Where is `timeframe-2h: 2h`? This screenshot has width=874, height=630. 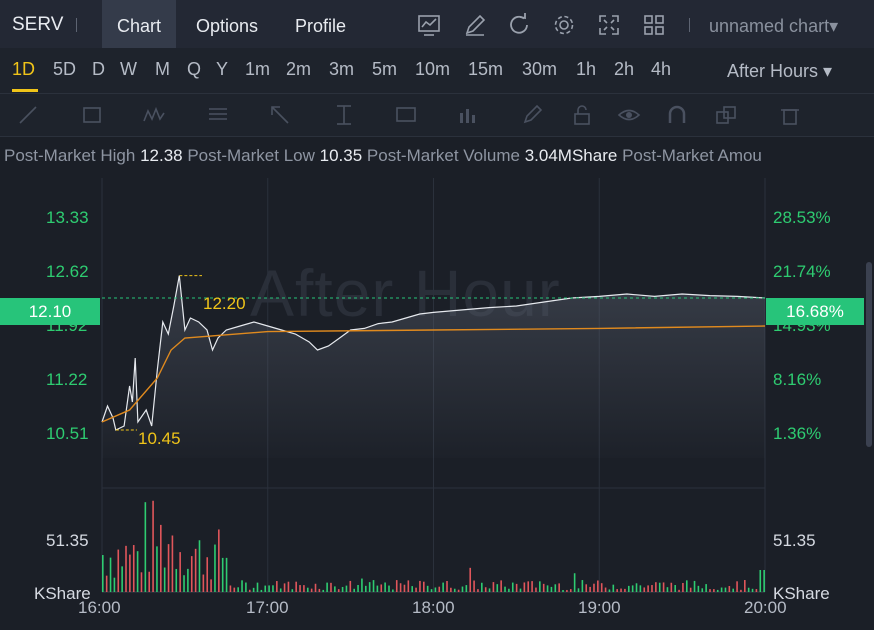
timeframe-2h: 2h is located at coordinates (624, 69).